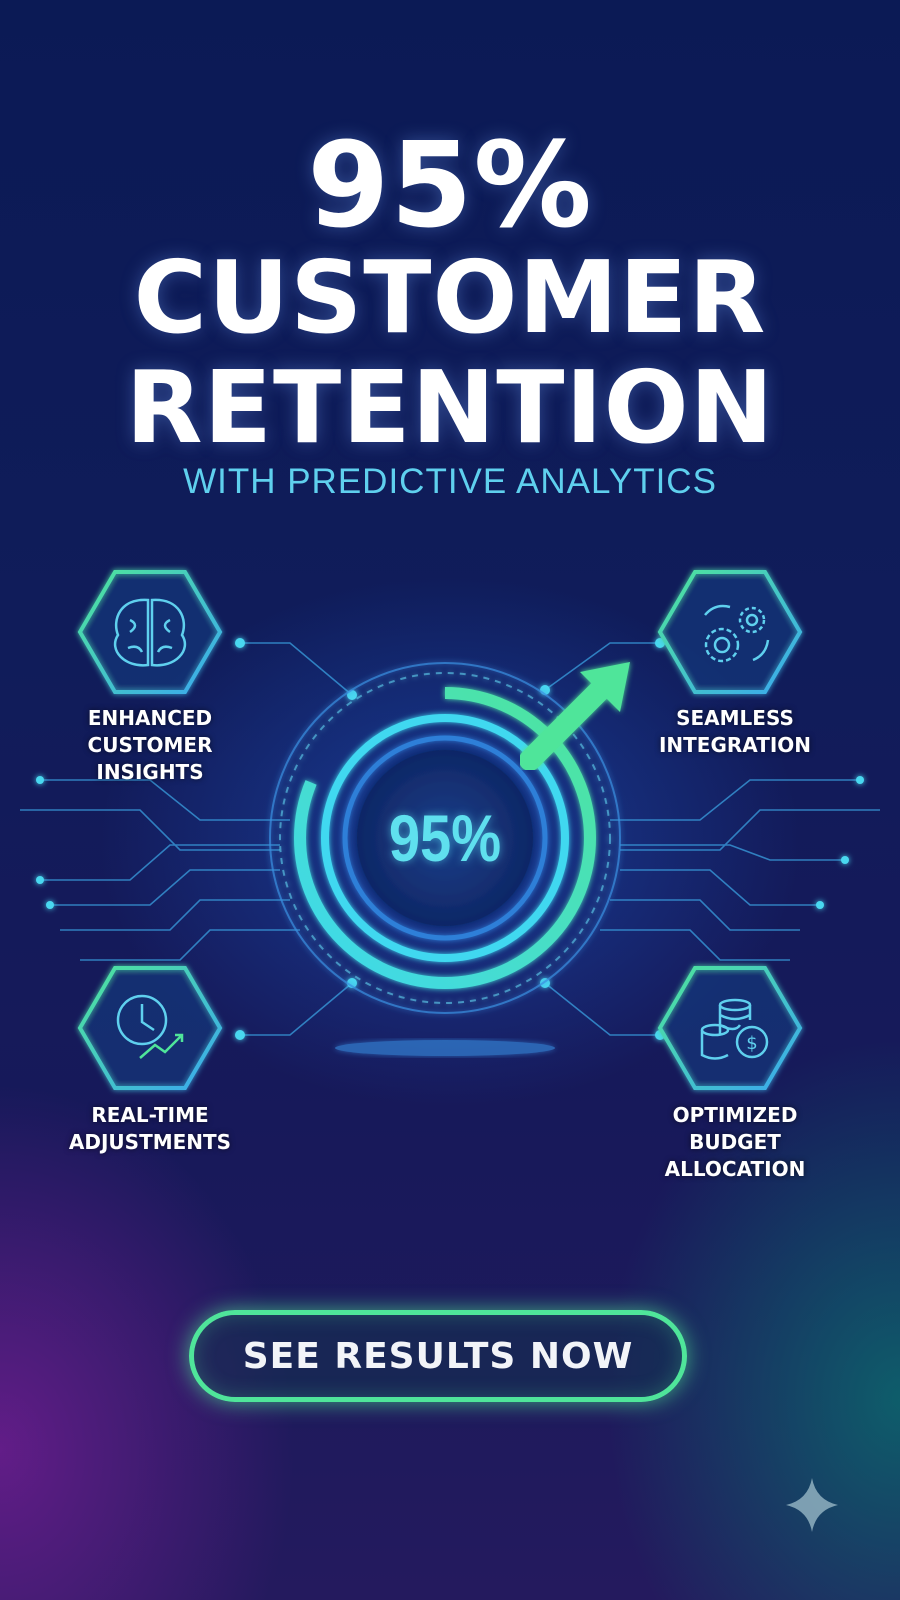  I want to click on see-results-button: SEE RESULTS NOW, so click(438, 1356).